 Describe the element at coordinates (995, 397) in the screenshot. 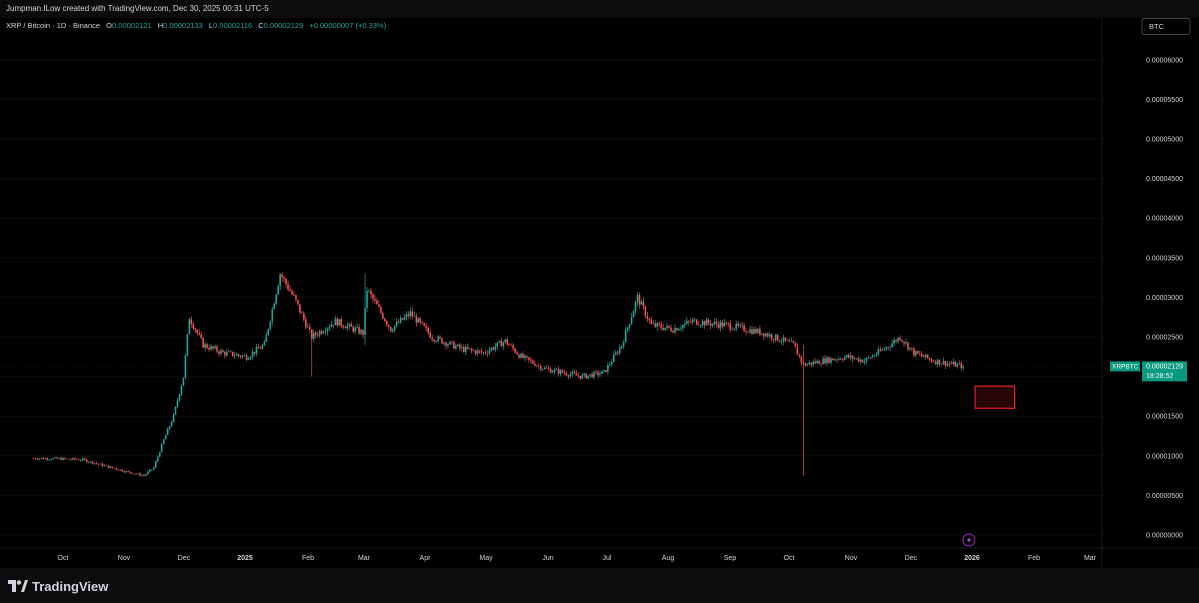

I see `annotation-rectangle` at that location.